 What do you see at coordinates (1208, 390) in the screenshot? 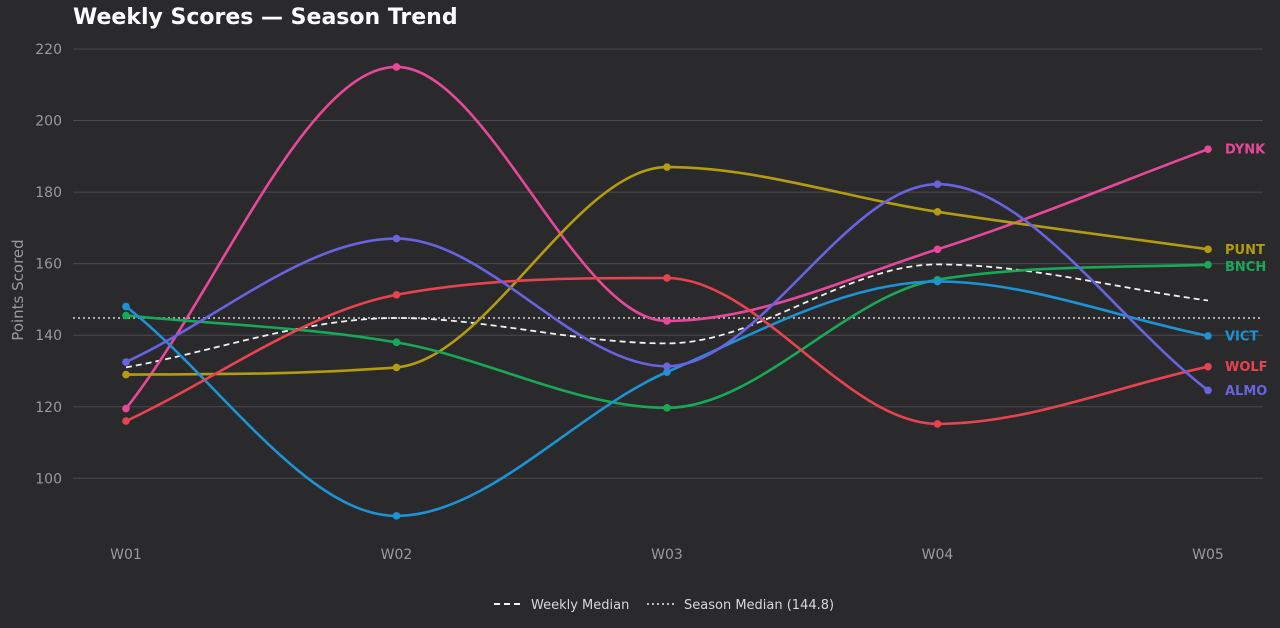
I see `point-almo-w05` at bounding box center [1208, 390].